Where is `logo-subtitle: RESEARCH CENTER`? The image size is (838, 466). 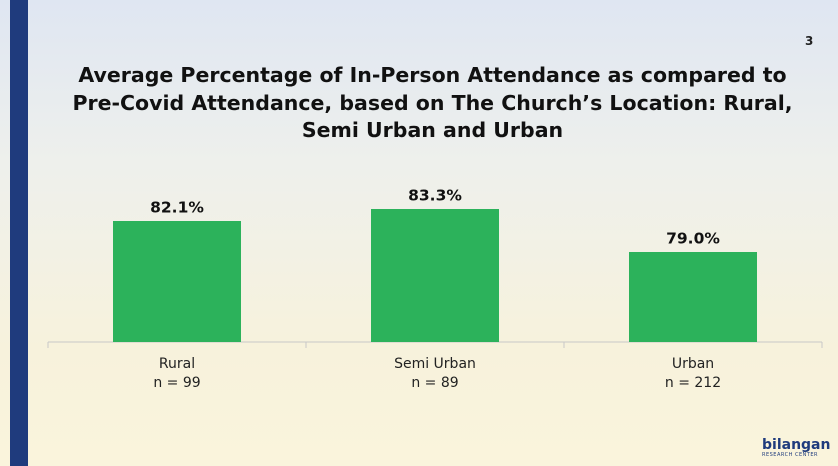
logo-subtitle: RESEARCH CENTER is located at coordinates (790, 455).